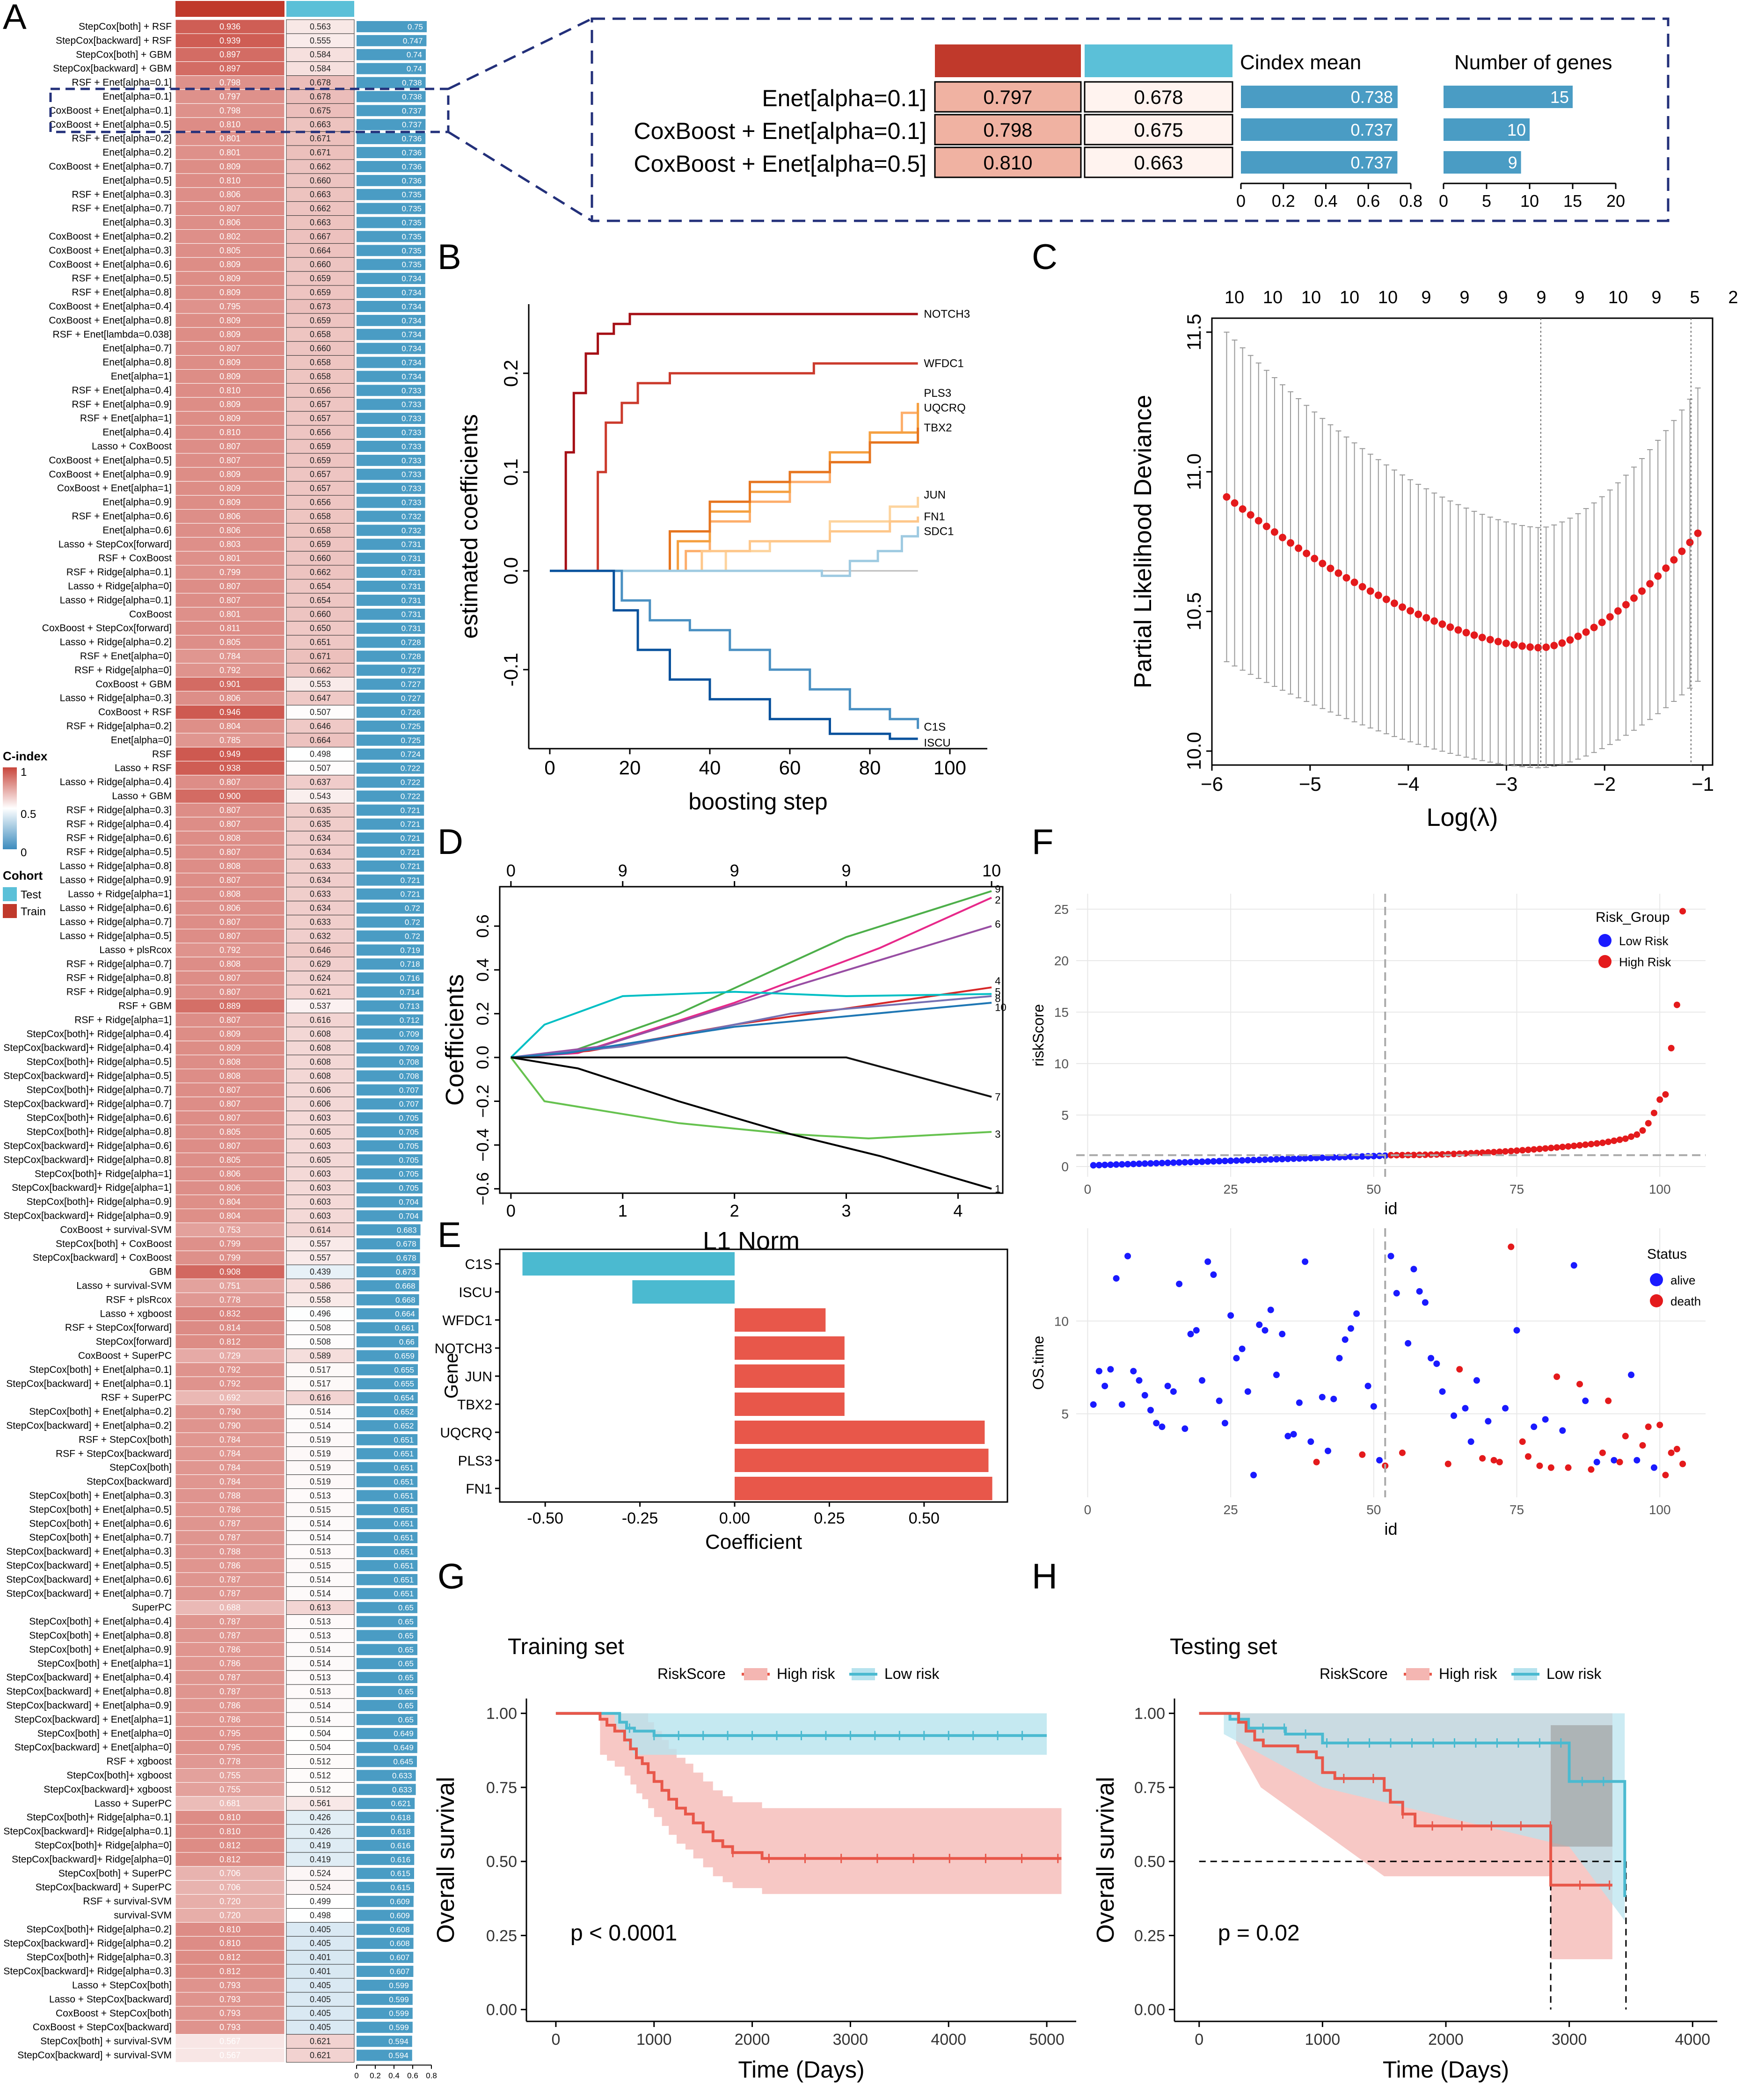  I want to click on cindex-mean-value: 0.726, so click(411, 712).